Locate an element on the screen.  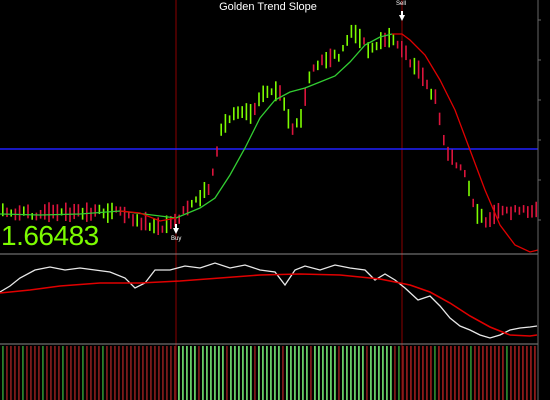
chart-title: Golden Trend Slope is located at coordinates (268, 7).